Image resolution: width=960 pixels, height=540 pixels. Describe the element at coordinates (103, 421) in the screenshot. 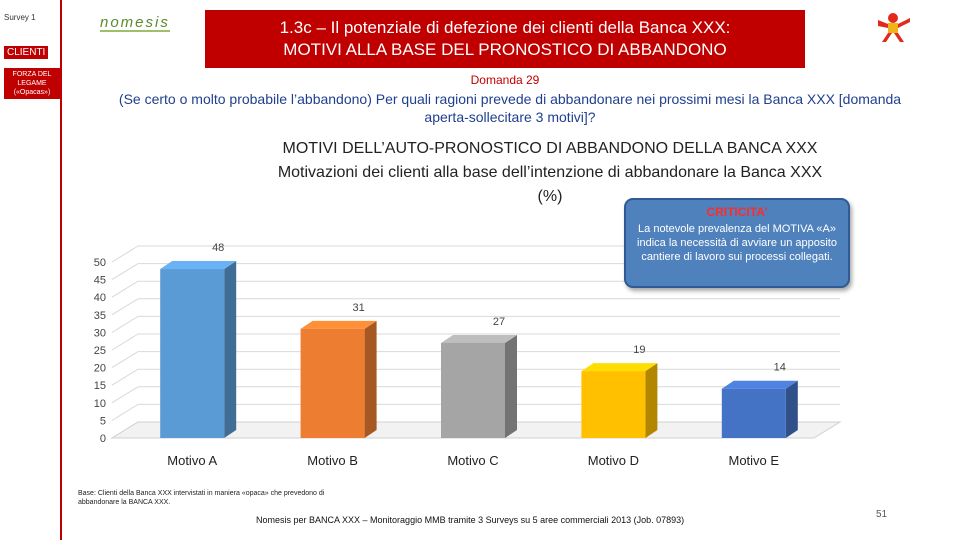

I see `y-tick-label: 5` at that location.